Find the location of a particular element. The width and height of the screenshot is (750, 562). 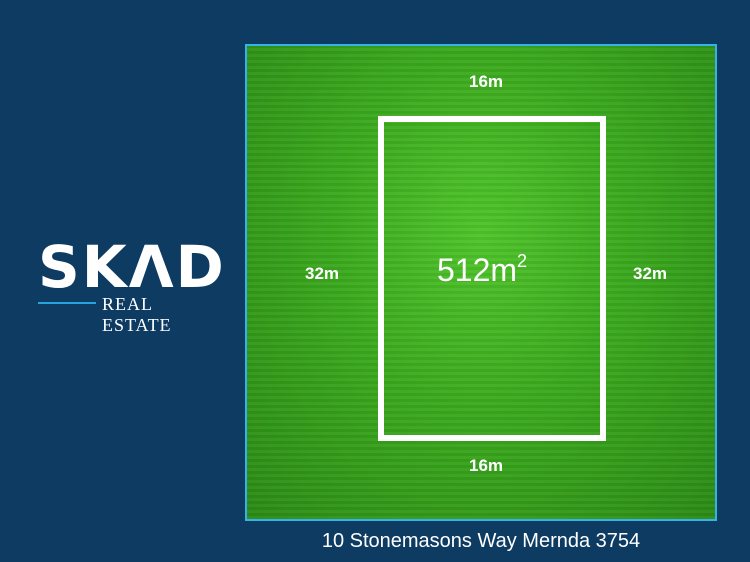

skad-logo: SKΛD REAL ESTATE is located at coordinates (132, 284).